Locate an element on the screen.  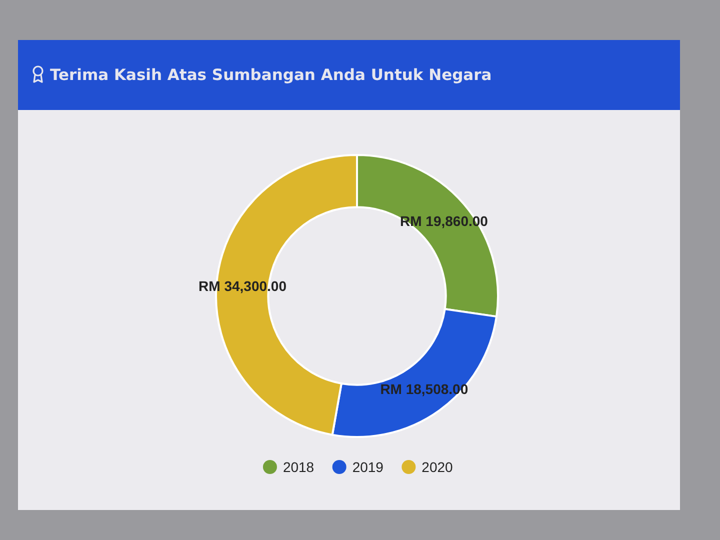
legend-label: 2018 is located at coordinates (298, 467).